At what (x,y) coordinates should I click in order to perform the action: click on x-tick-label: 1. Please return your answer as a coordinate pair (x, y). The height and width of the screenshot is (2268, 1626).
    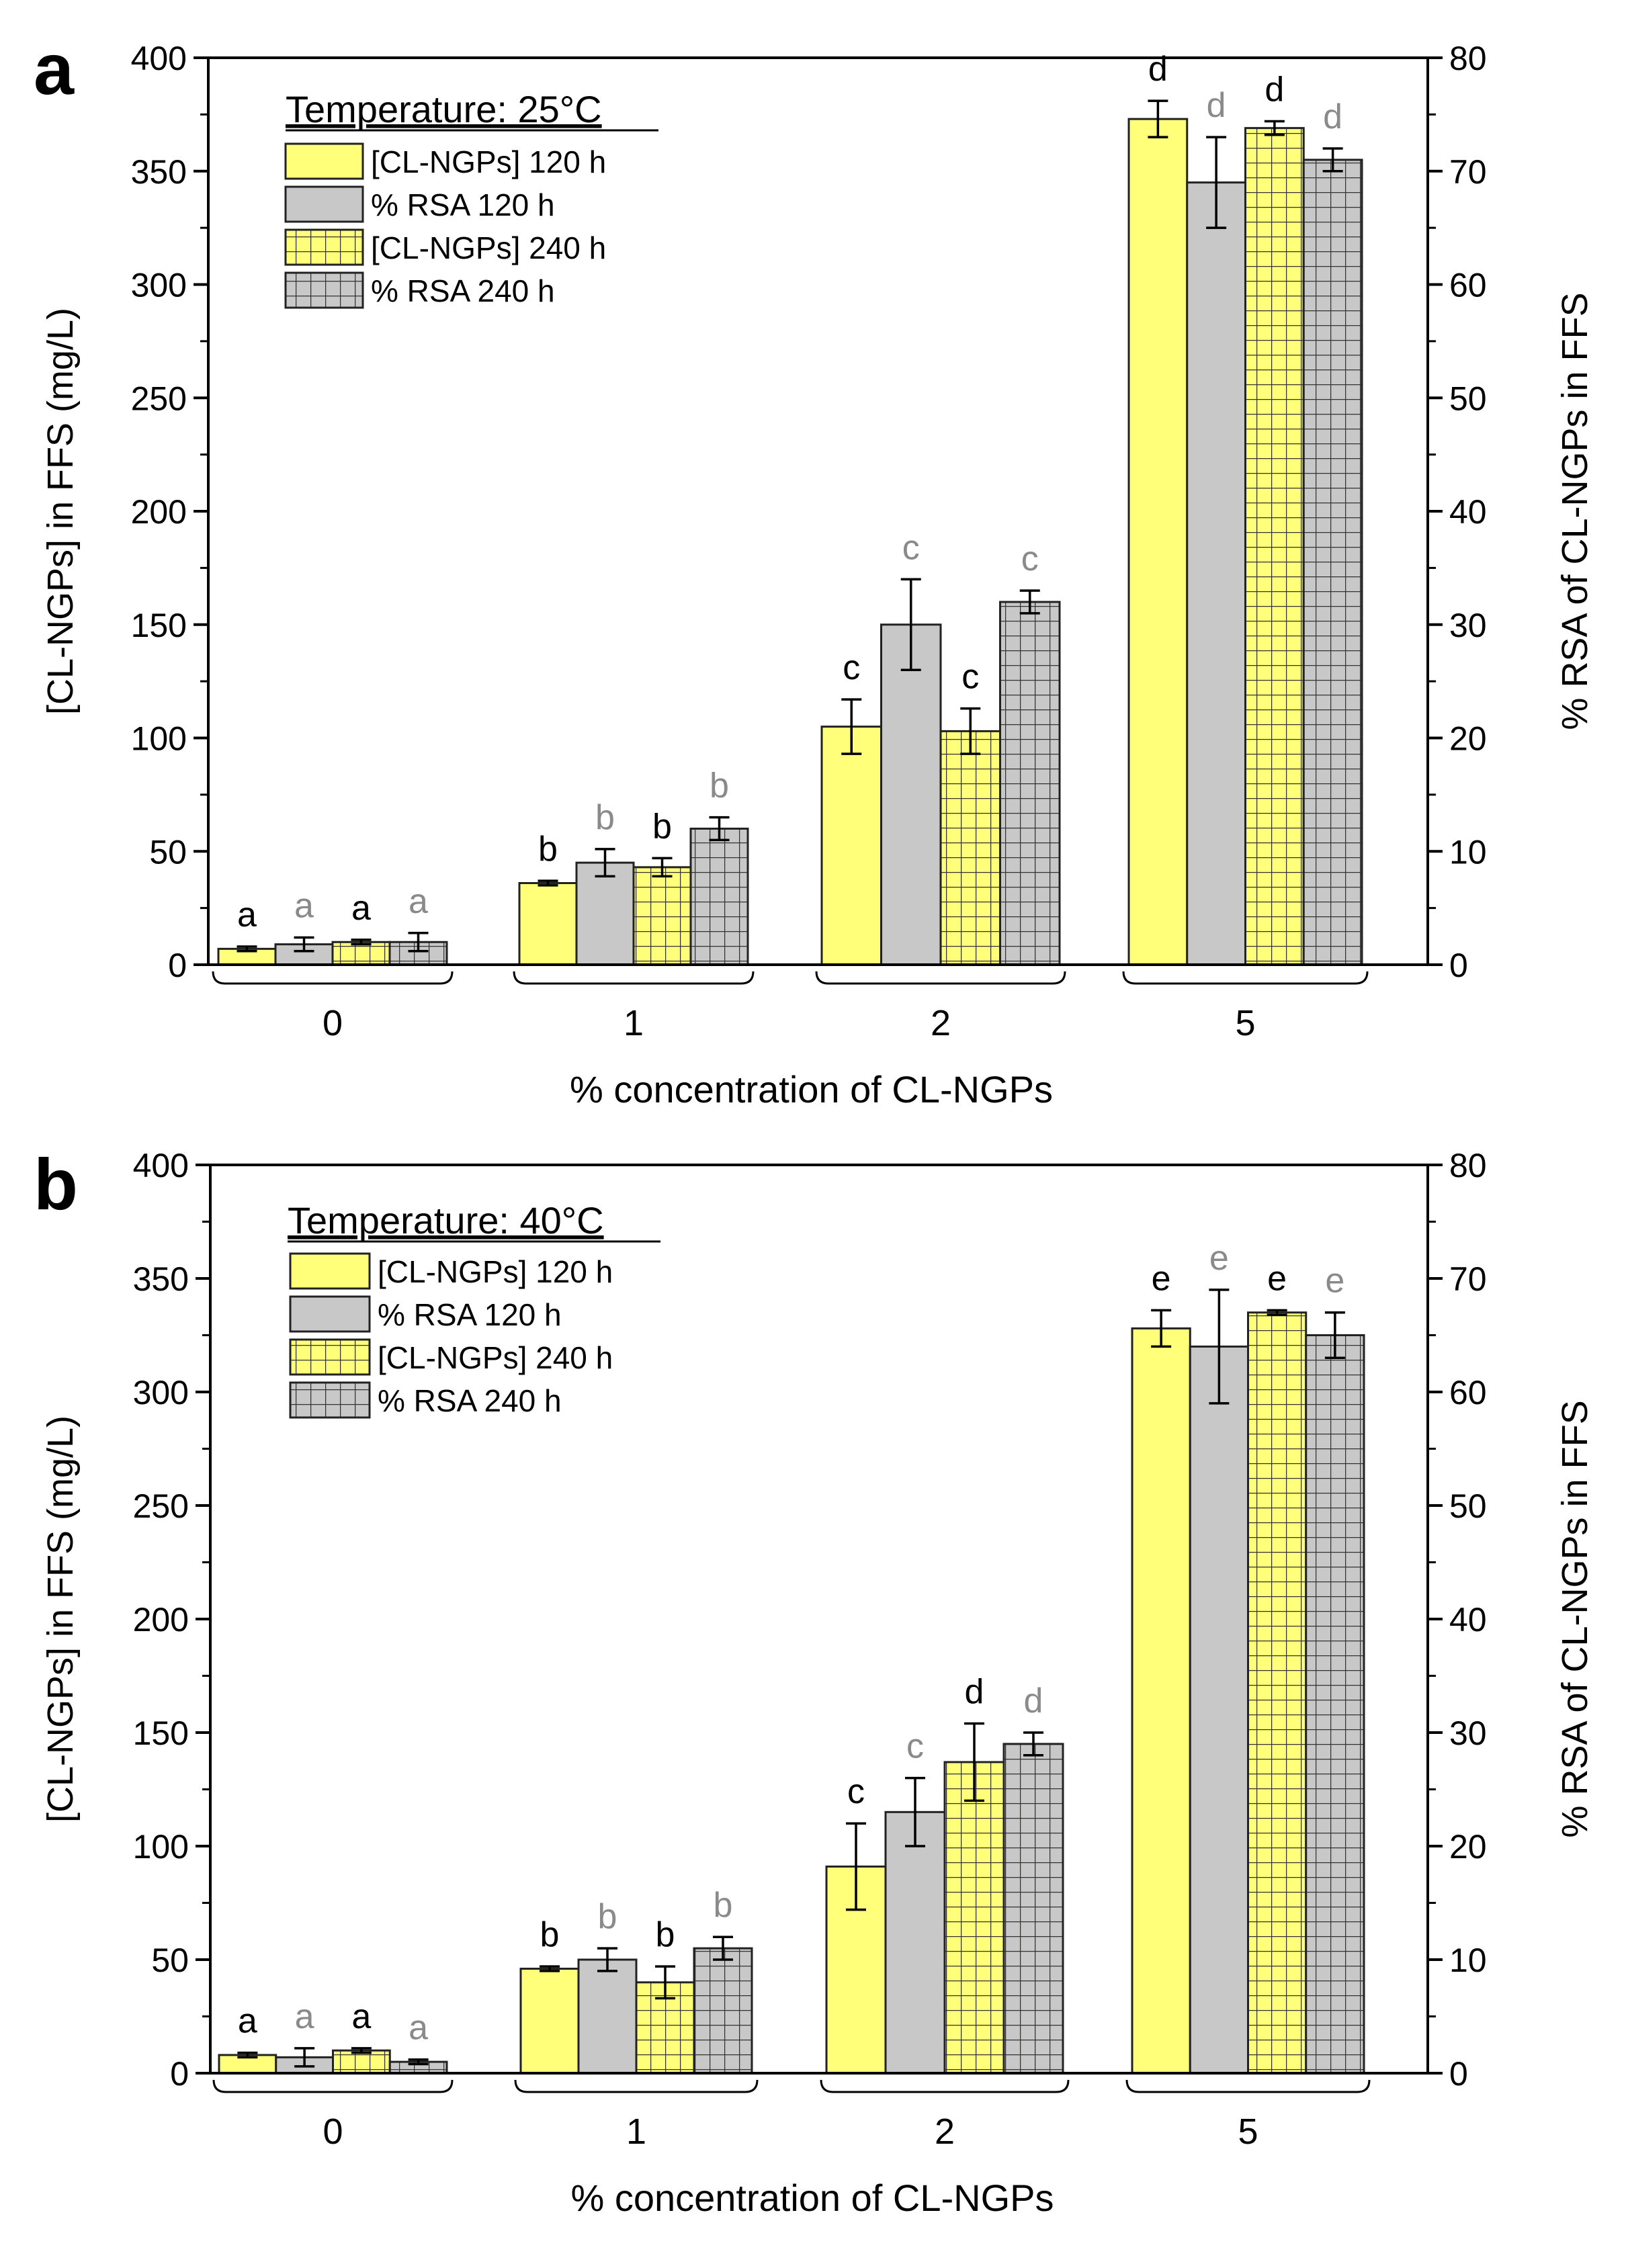
    Looking at the image, I should click on (634, 1023).